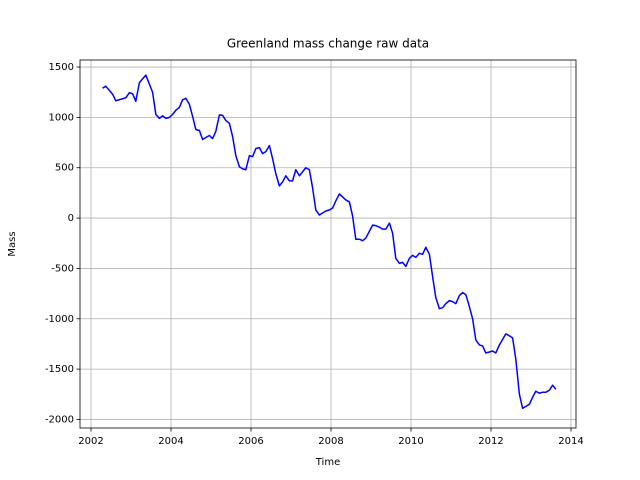 The height and width of the screenshot is (480, 640). Describe the element at coordinates (490, 441) in the screenshot. I see `x-tick-label: 2012` at that location.